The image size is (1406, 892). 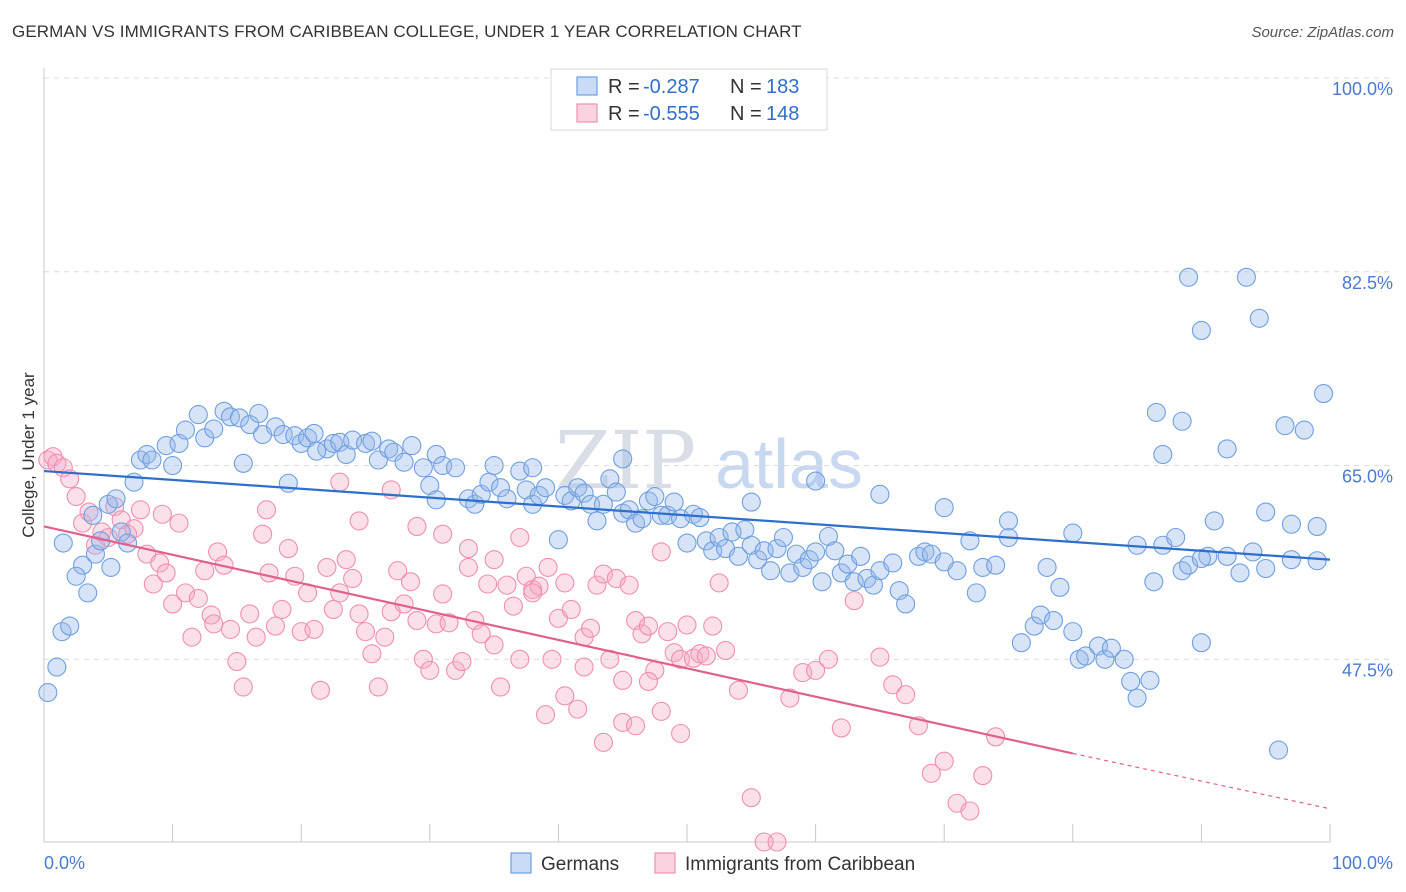 I want to click on bottom-legend-label-caribbean: Immigrants from Caribbean, so click(x=800, y=864).